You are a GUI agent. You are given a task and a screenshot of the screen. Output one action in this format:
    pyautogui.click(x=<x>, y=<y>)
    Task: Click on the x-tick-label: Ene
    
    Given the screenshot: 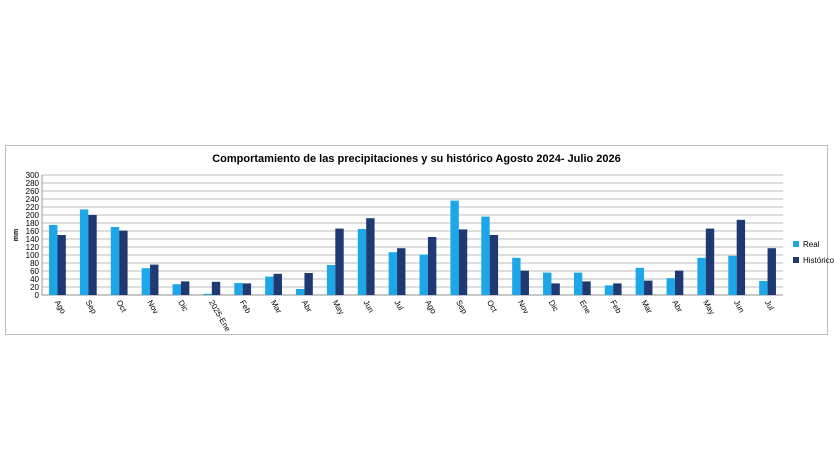 What is the action you would take?
    pyautogui.click(x=585, y=307)
    